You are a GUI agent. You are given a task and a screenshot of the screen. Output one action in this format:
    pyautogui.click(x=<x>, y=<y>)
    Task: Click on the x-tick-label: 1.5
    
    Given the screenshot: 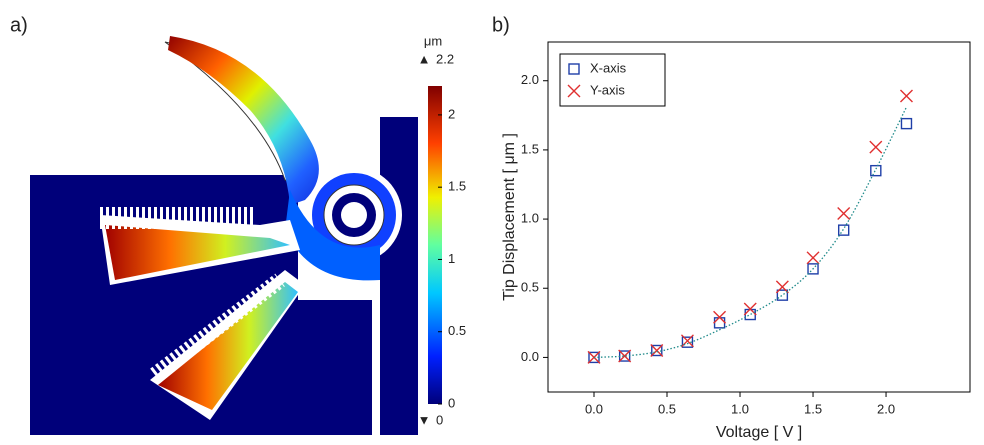 What is the action you would take?
    pyautogui.click(x=813, y=408)
    